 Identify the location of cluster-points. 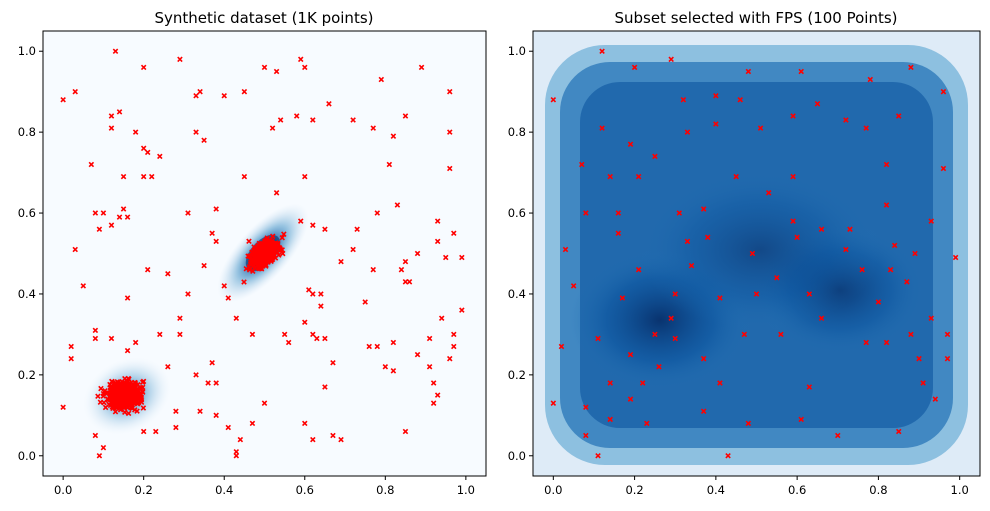
(191, 324).